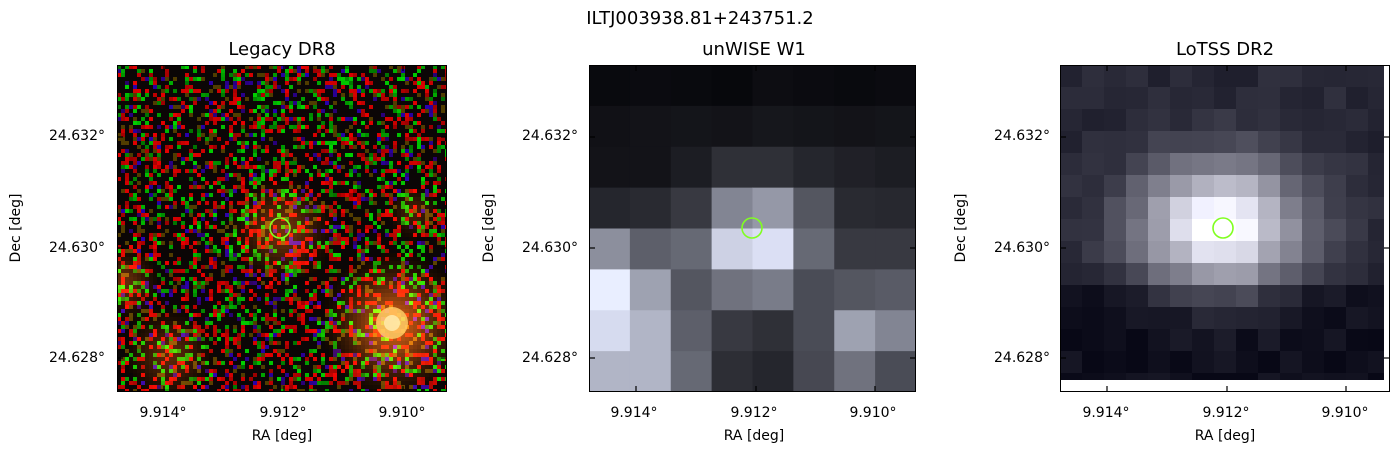 This screenshot has width=1400, height=458. What do you see at coordinates (489, 228) in the screenshot?
I see `unwise-ylabel: Dec [deg]` at bounding box center [489, 228].